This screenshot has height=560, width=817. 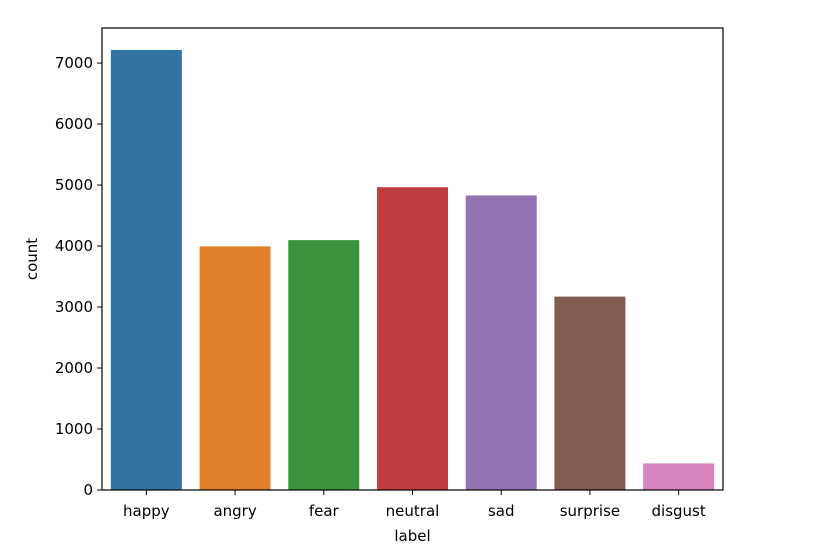 What do you see at coordinates (74, 124) in the screenshot?
I see `y-tick-label-6000: 6000` at bounding box center [74, 124].